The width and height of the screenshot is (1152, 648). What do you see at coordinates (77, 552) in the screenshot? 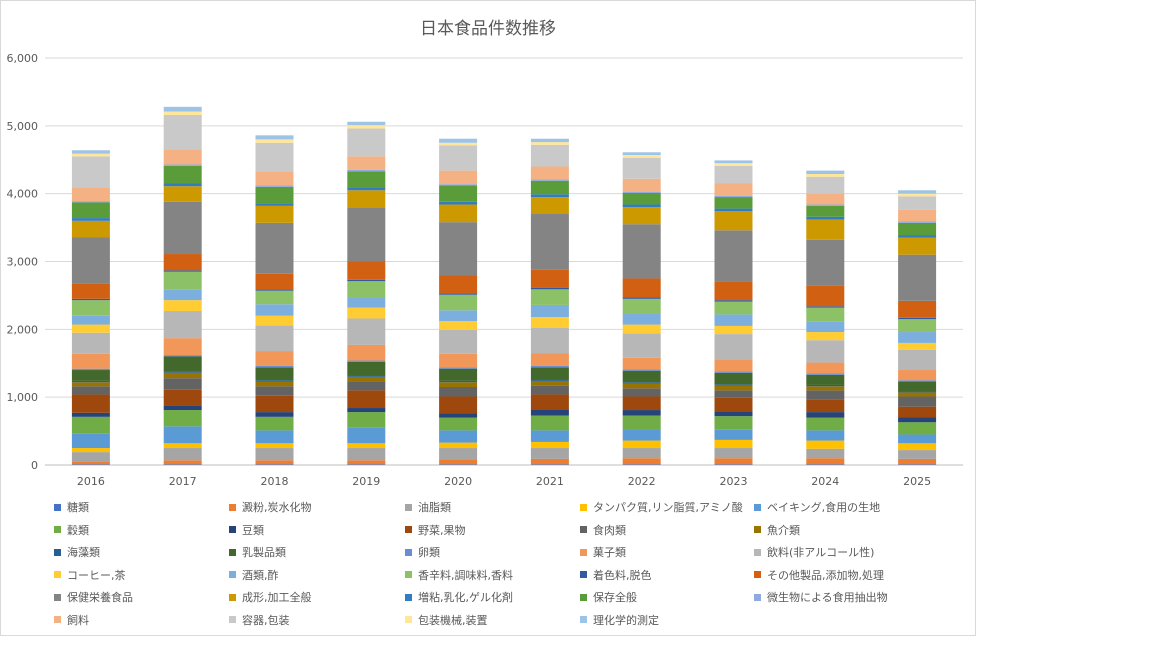
I see `legend-item: 海藻類` at bounding box center [77, 552].